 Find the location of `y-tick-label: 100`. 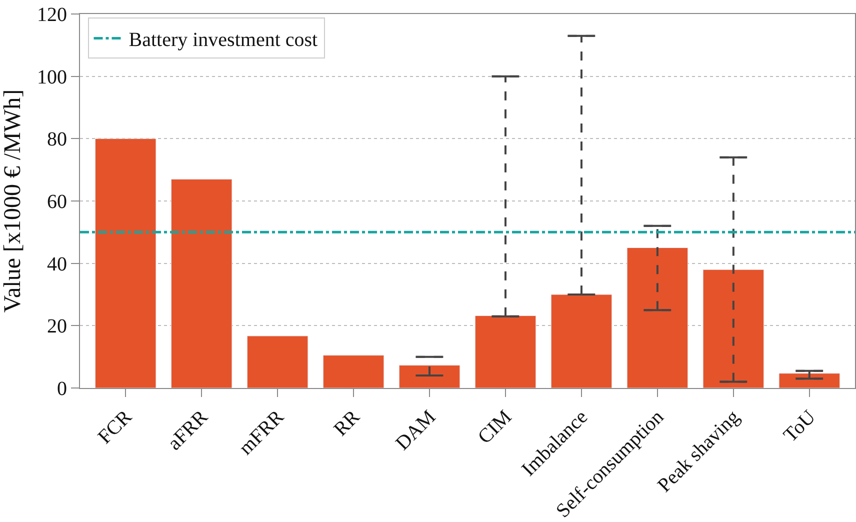

y-tick-label: 100 is located at coordinates (52, 77).